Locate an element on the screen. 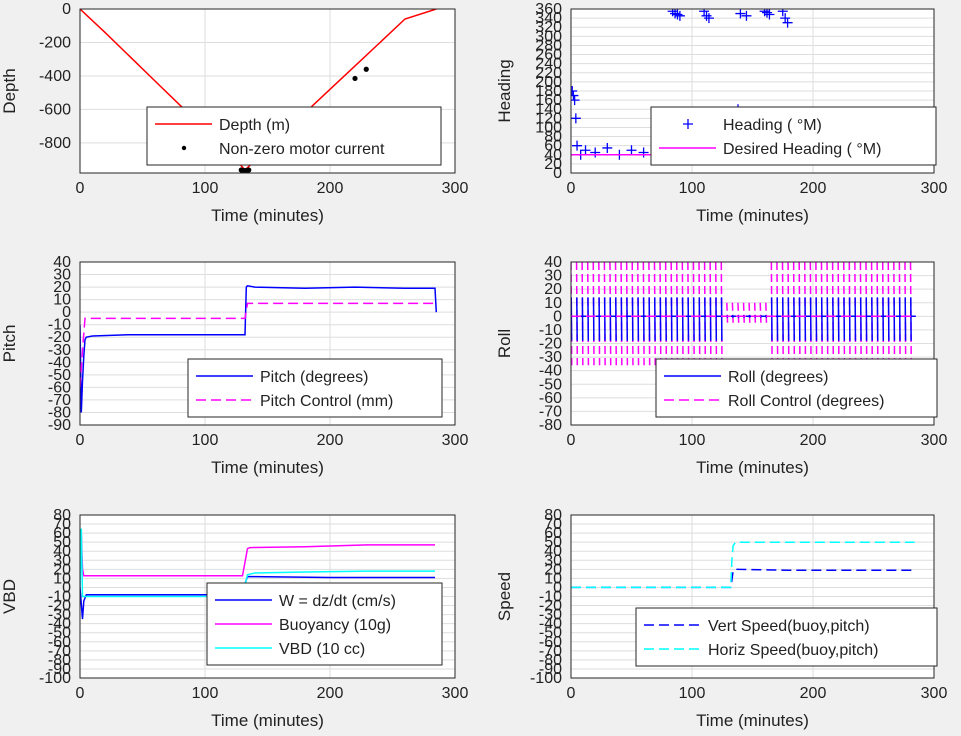 The width and height of the screenshot is (961, 736). legend-label: Pitch (degrees) is located at coordinates (314, 377).